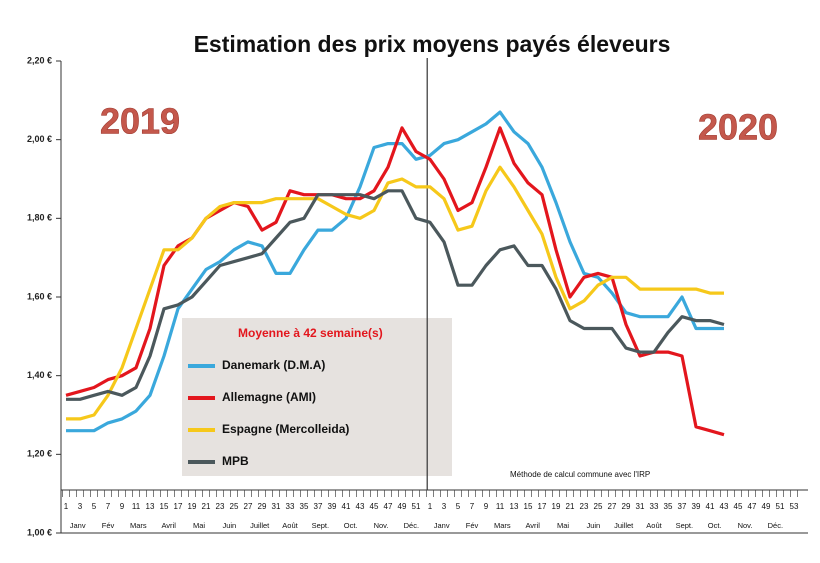 This screenshot has width=820, height=563. I want to click on y-tick-label: 1,60 €, so click(39, 296).